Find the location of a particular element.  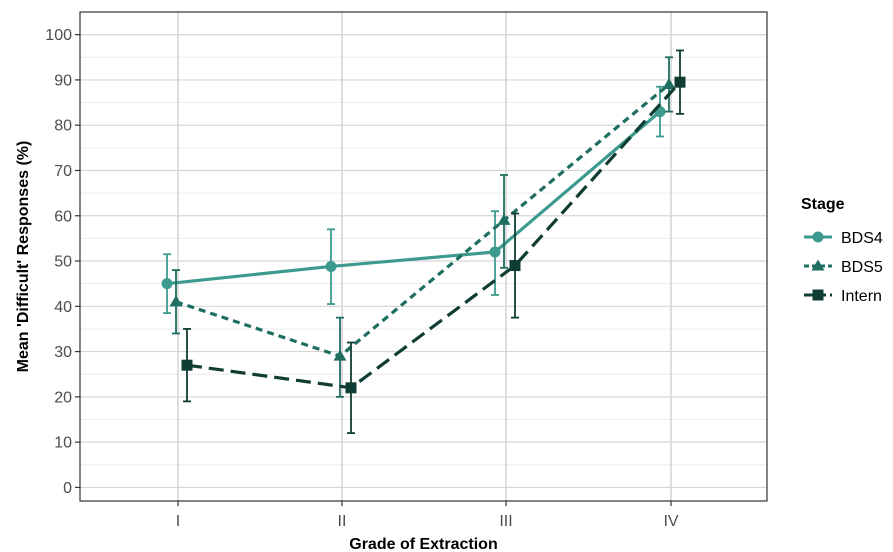

y-tick-label: 30 is located at coordinates (63, 352).